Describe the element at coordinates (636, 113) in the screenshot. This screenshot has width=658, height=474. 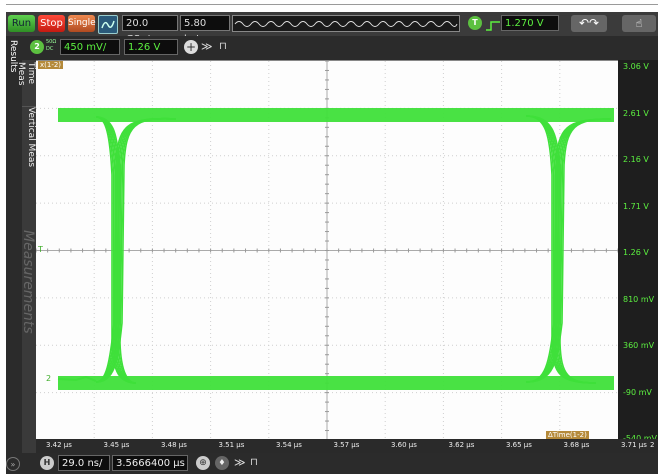
I see `y-tick-label: 2.61 V` at that location.